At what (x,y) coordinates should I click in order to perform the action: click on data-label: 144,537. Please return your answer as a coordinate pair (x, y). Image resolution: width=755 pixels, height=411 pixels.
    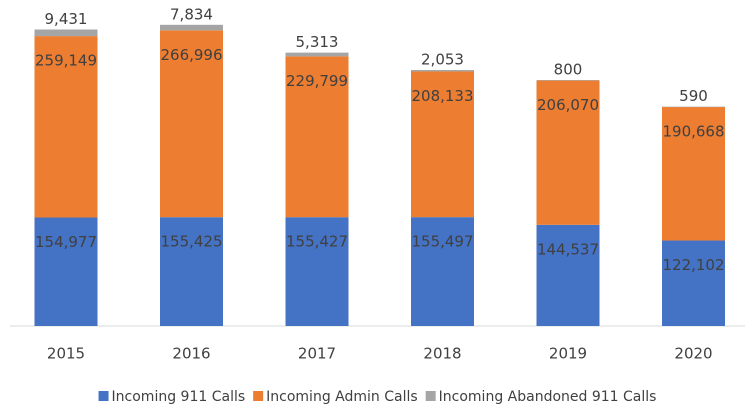
    Looking at the image, I should click on (568, 249).